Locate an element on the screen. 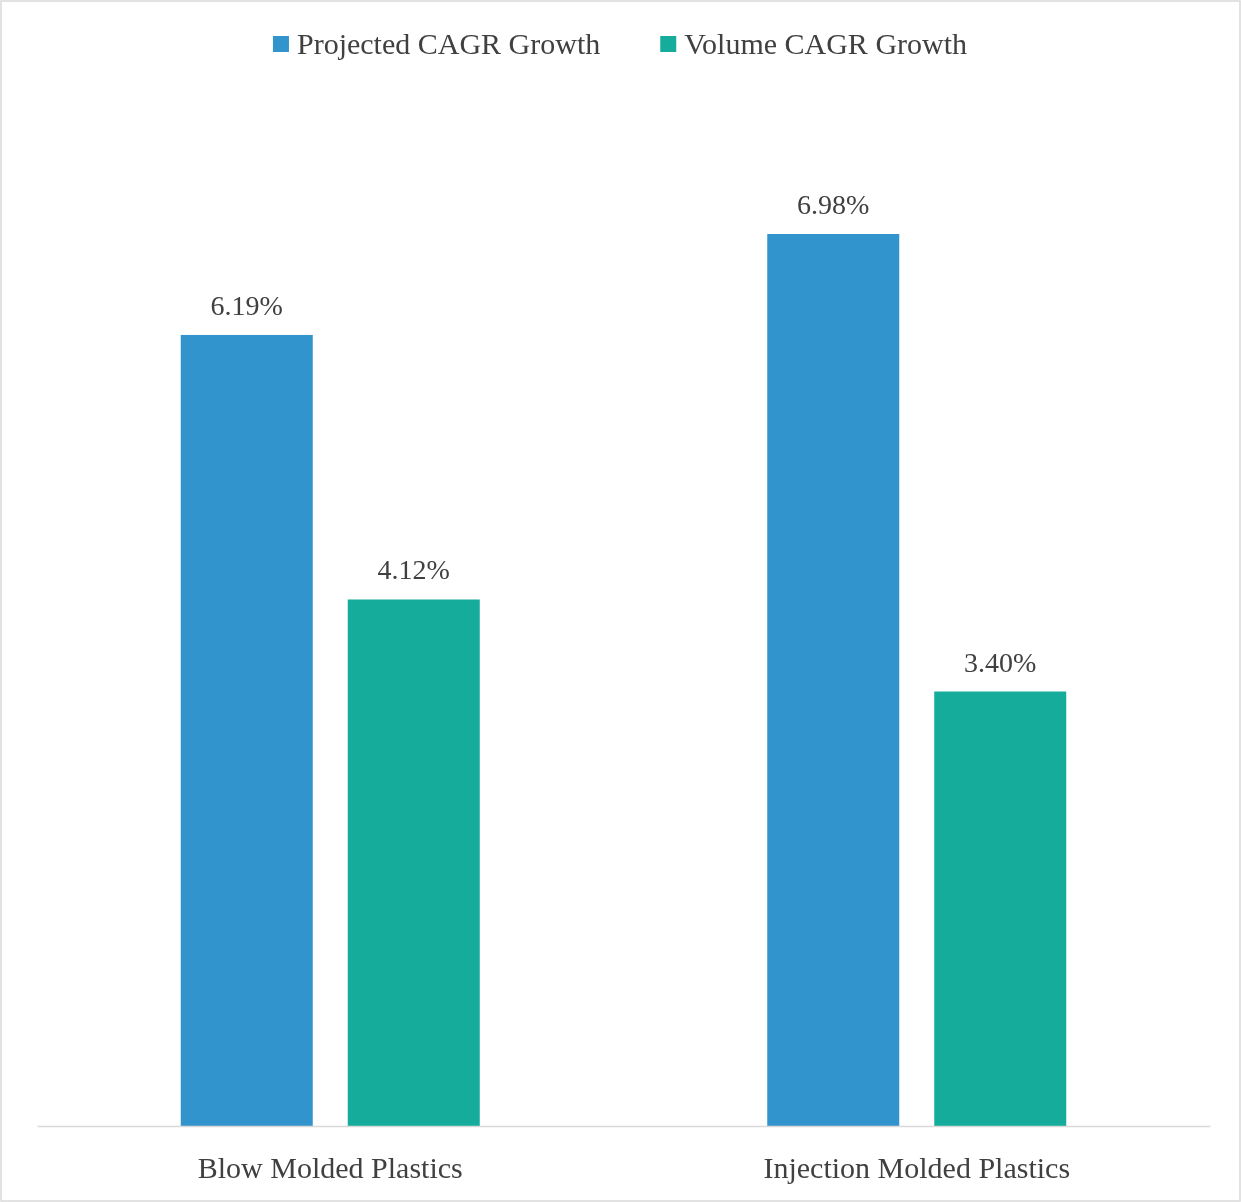 The height and width of the screenshot is (1202, 1241). data-label: 3.40% is located at coordinates (1000, 662).